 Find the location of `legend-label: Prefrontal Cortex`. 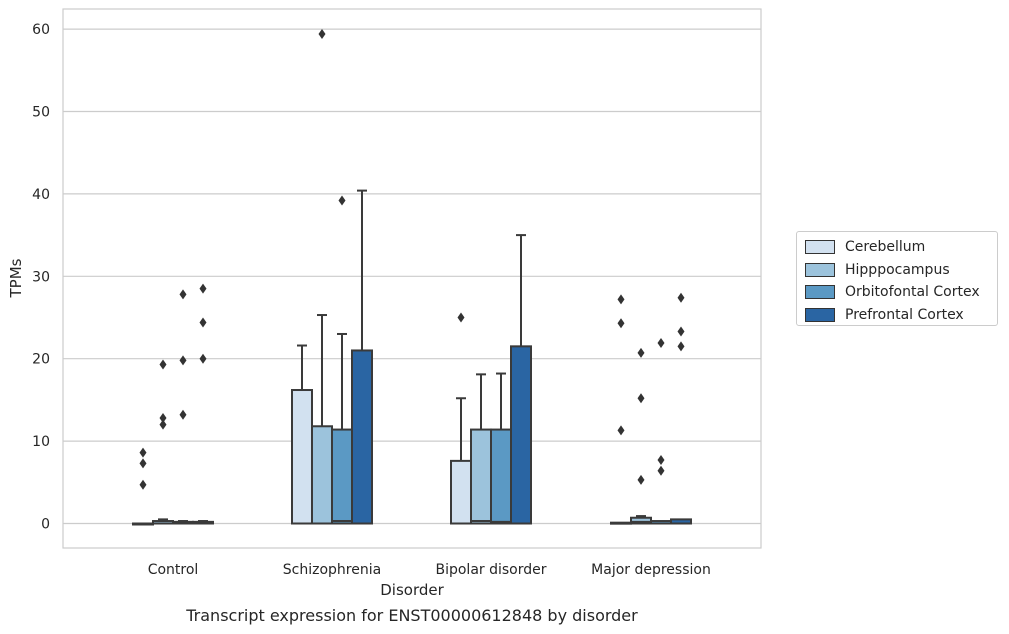

legend-label: Prefrontal Cortex is located at coordinates (904, 314).